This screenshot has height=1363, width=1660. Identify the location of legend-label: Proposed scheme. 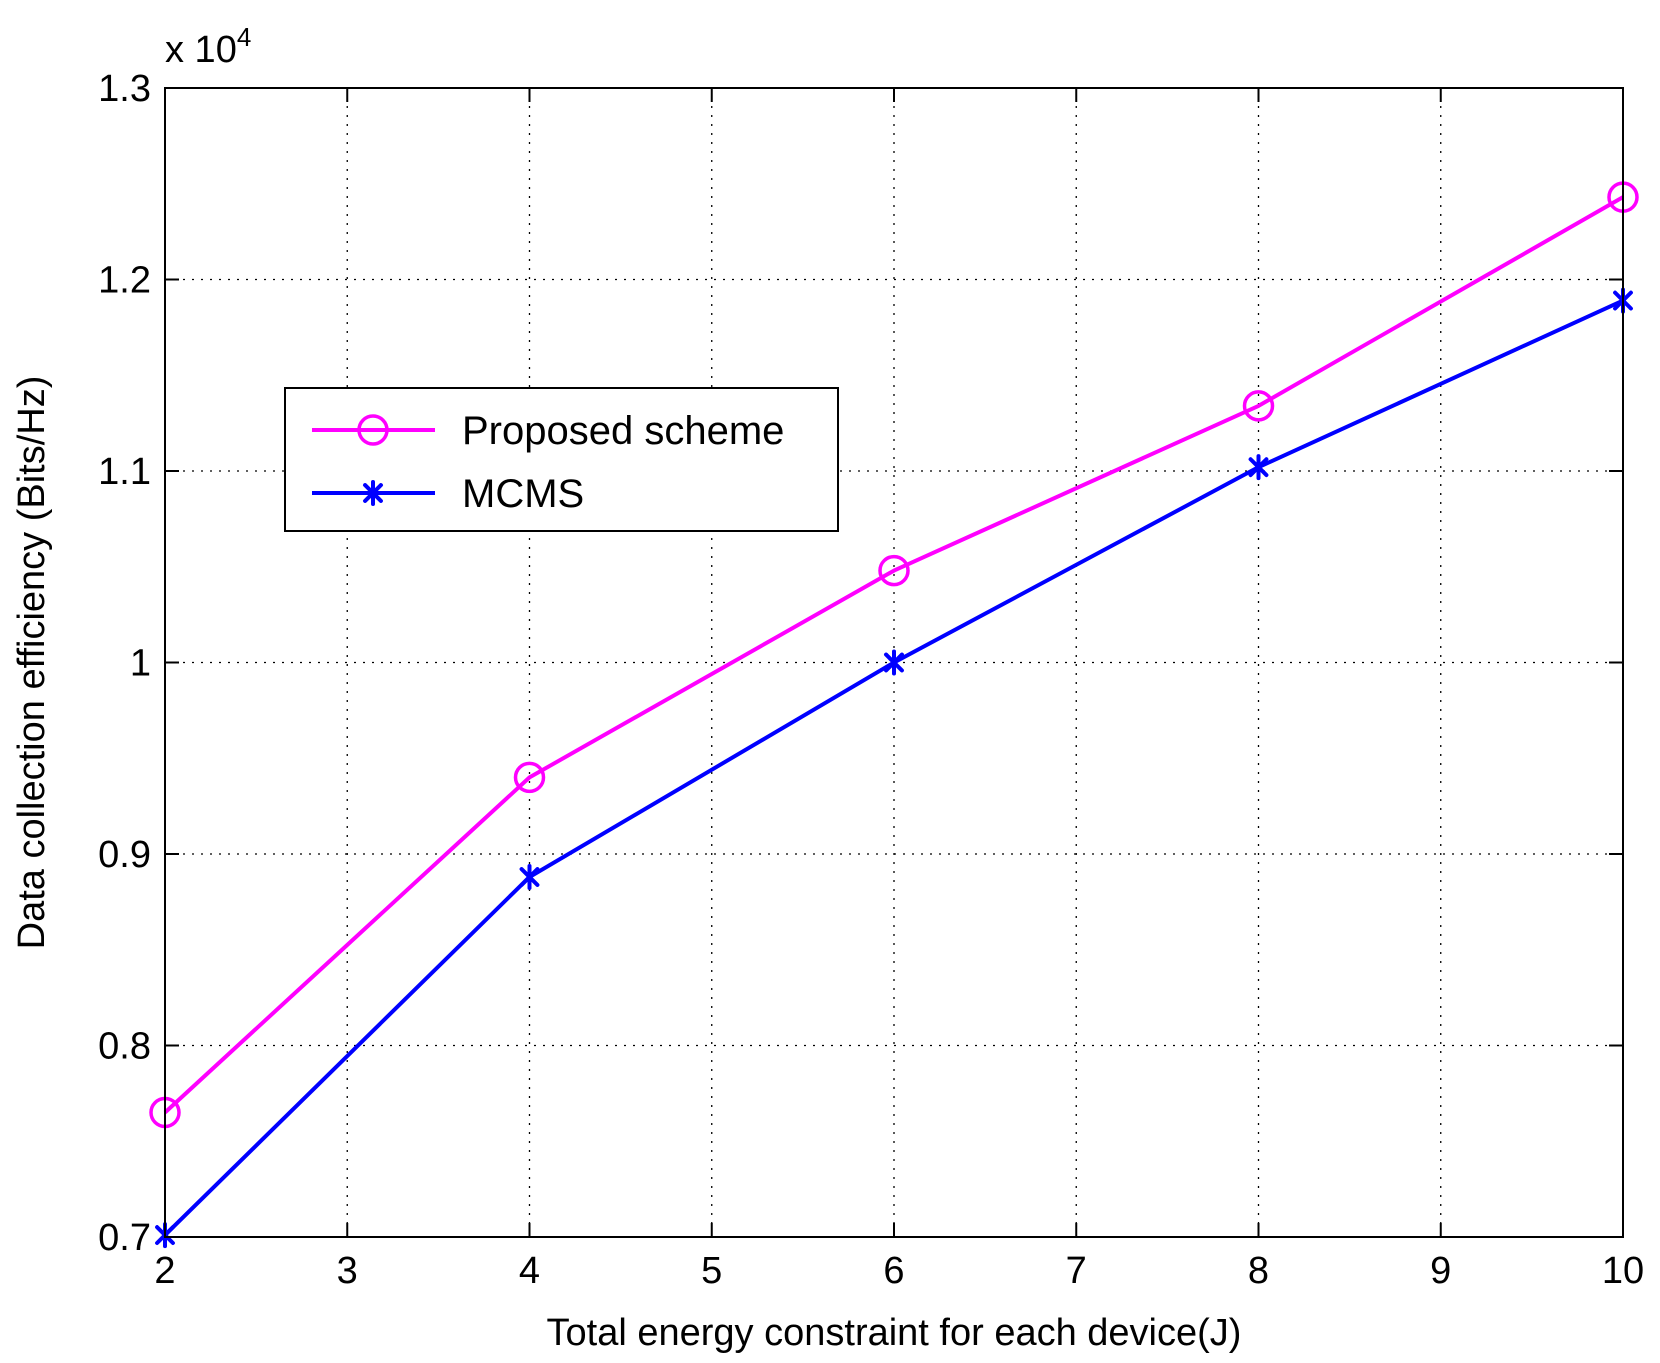
(623, 431).